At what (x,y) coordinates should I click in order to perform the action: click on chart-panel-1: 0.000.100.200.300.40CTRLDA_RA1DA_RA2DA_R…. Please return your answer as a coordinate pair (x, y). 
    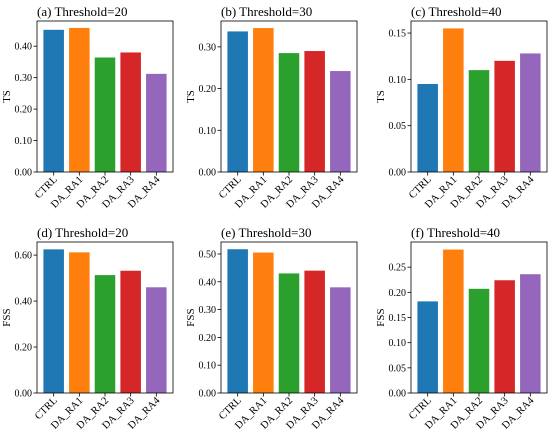
    Looking at the image, I should click on (87, 107).